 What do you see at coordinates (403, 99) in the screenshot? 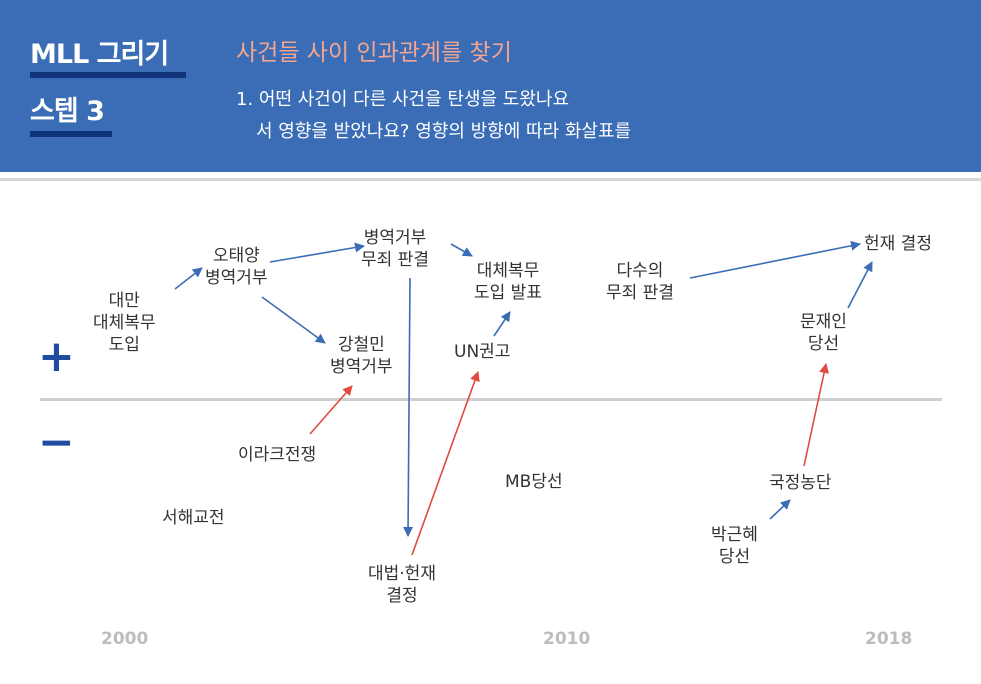
I see `description-line-1: 1. 어떤 사건이 다른 사건을 탄생을 도왔나요` at bounding box center [403, 99].